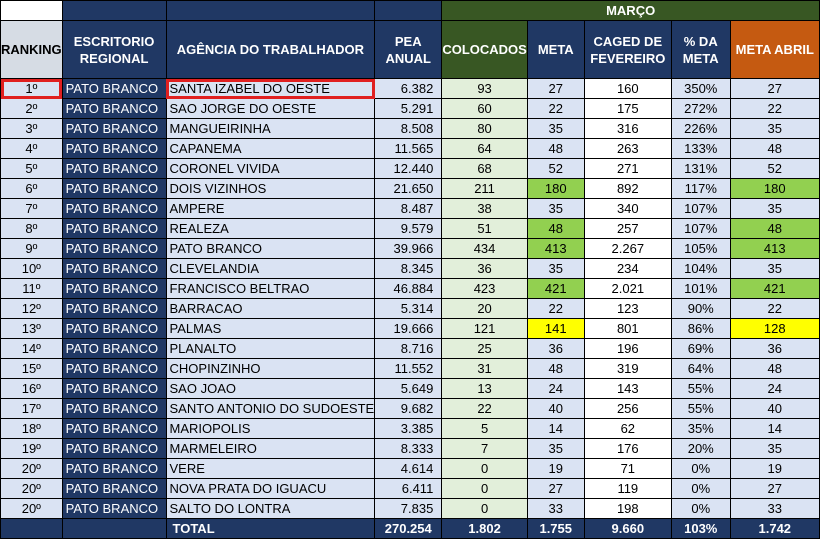 The height and width of the screenshot is (542, 820). Describe the element at coordinates (555, 208) in the screenshot. I see `meta-cell: 35` at that location.